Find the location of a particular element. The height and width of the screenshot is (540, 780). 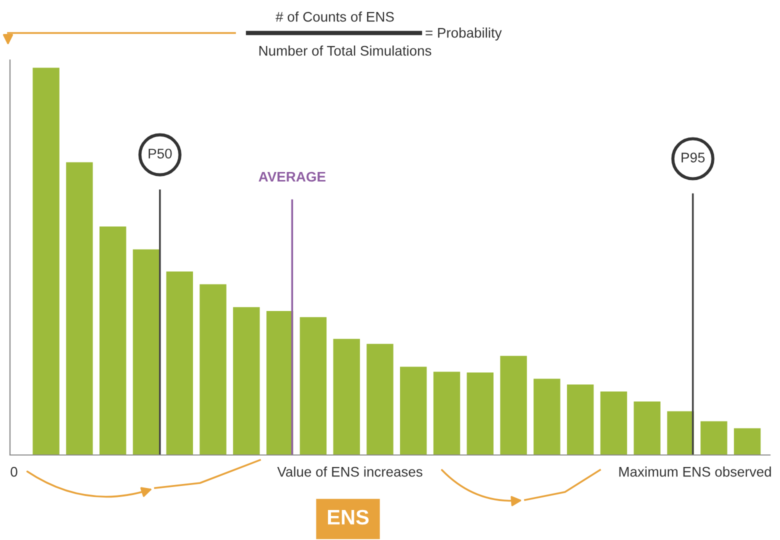

text: Number of Total Simulations is located at coordinates (345, 51).